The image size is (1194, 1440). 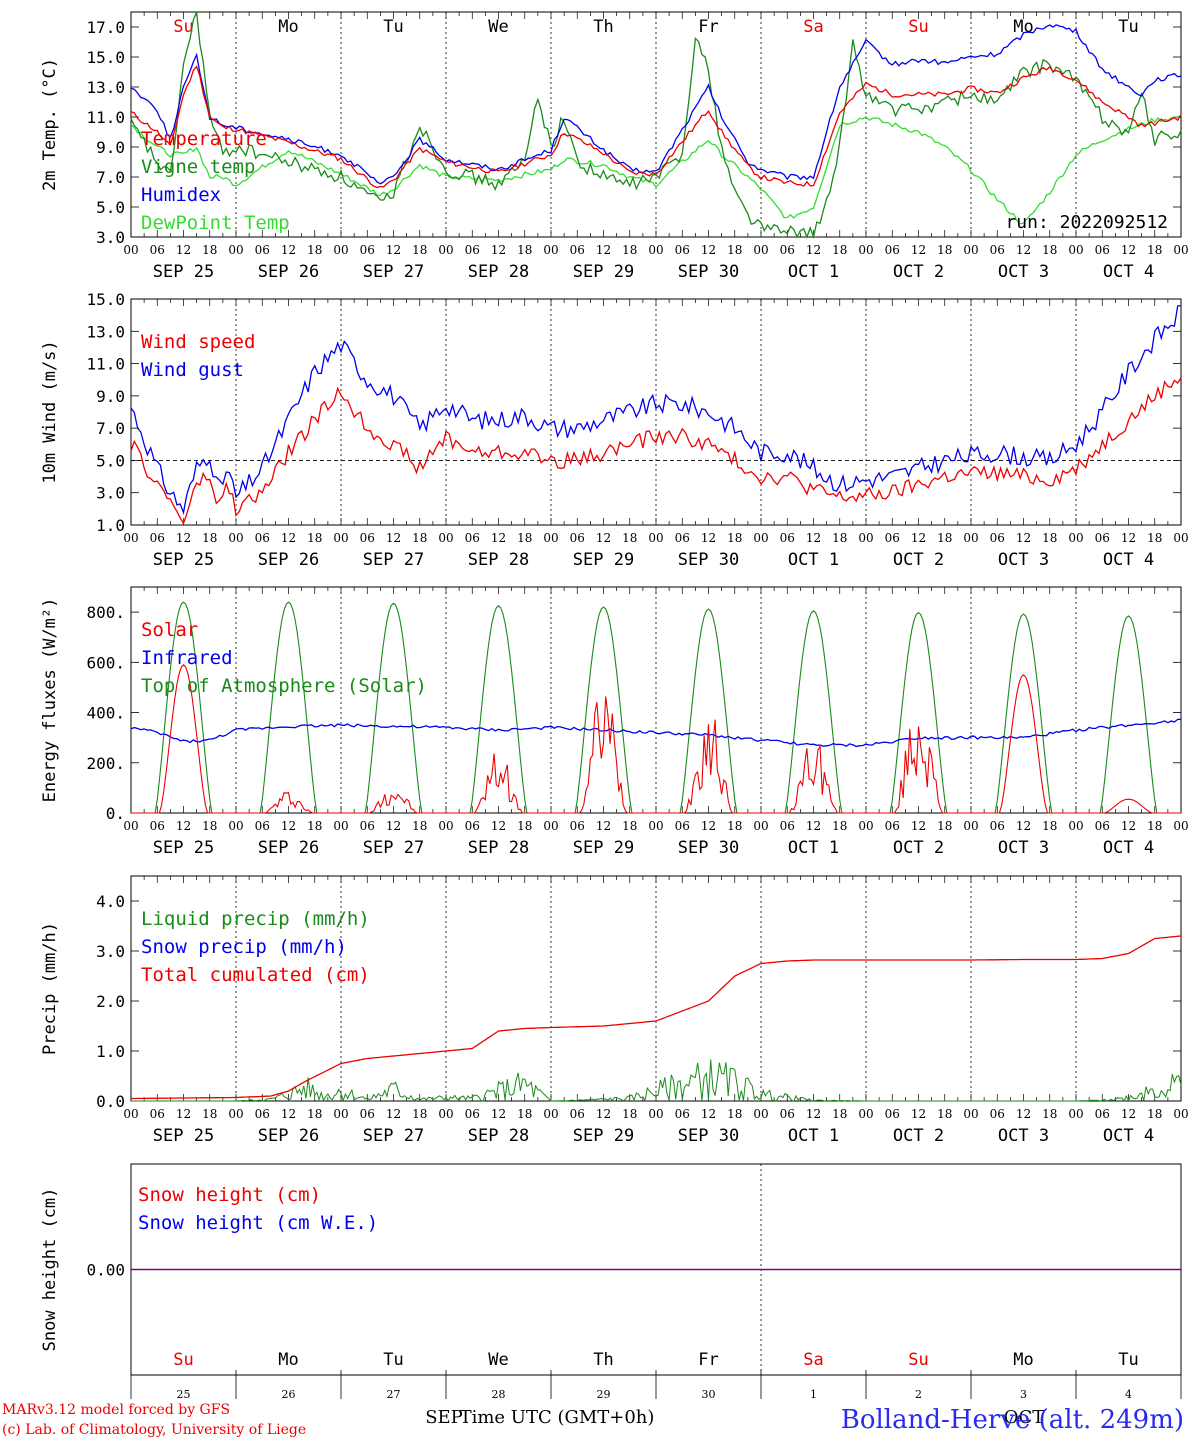 What do you see at coordinates (184, 1394) in the screenshot?
I see `day-number-label: 25` at bounding box center [184, 1394].